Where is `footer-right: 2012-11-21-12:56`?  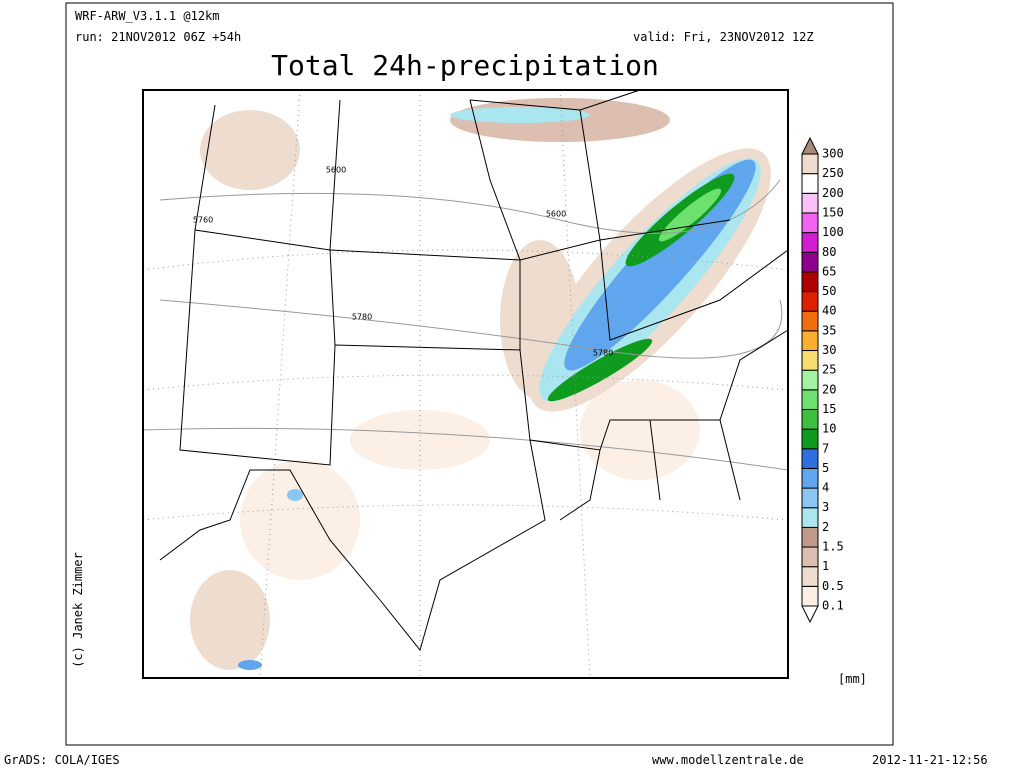
footer-right: 2012-11-21-12:56 is located at coordinates (930, 760).